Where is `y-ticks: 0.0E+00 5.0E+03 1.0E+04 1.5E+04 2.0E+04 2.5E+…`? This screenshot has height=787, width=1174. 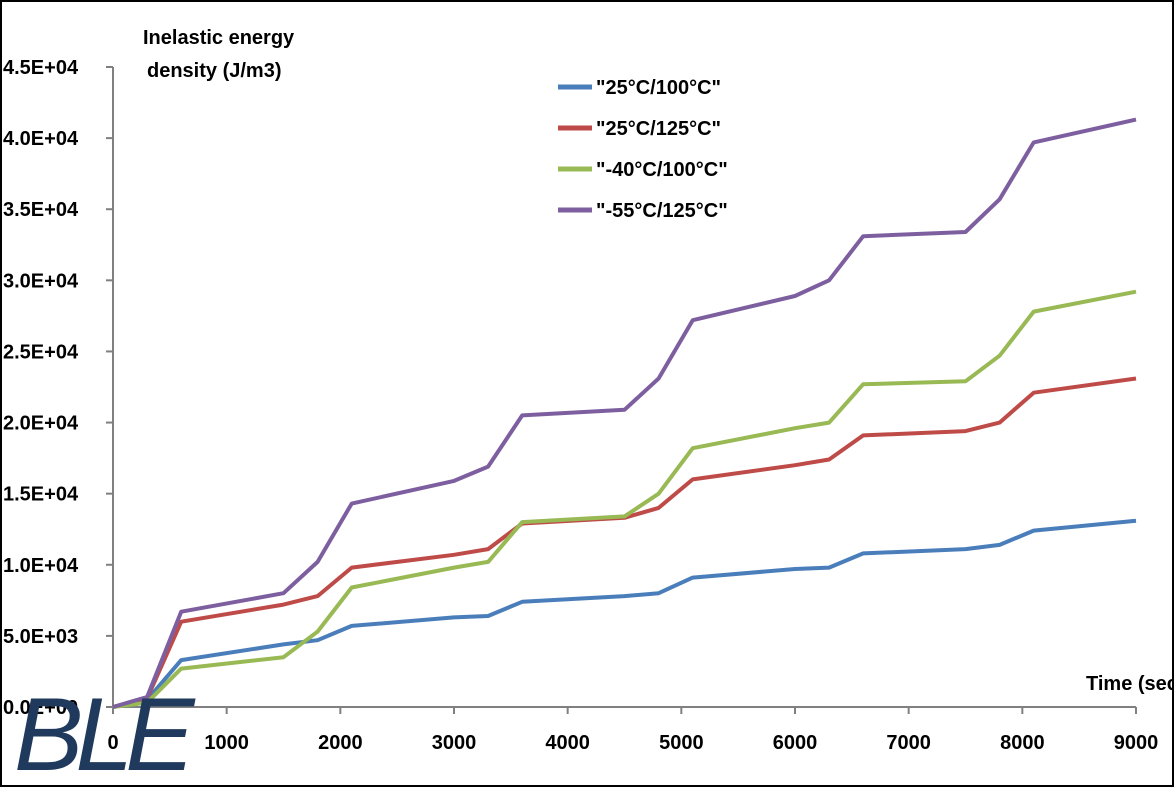
y-ticks: 0.0E+00 5.0E+03 1.0E+04 1.5E+04 2.0E+04 2.5E+… is located at coordinates (58, 388).